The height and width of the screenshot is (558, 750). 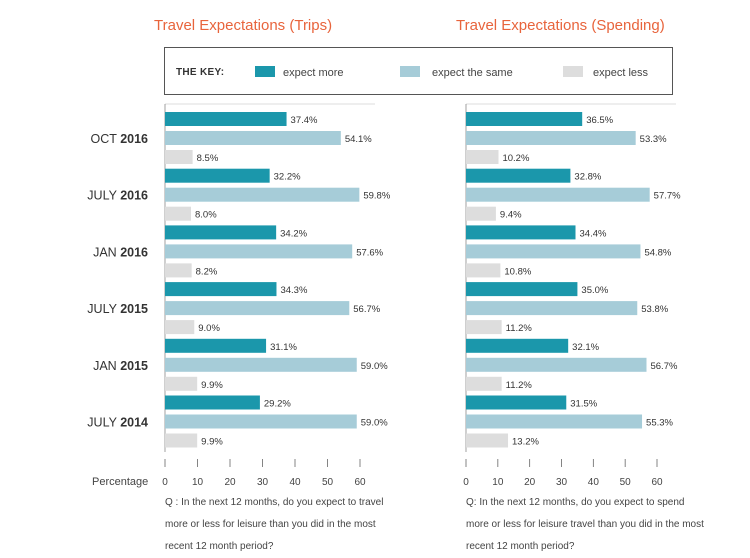 I want to click on data-label: 9.4%, so click(x=511, y=215).